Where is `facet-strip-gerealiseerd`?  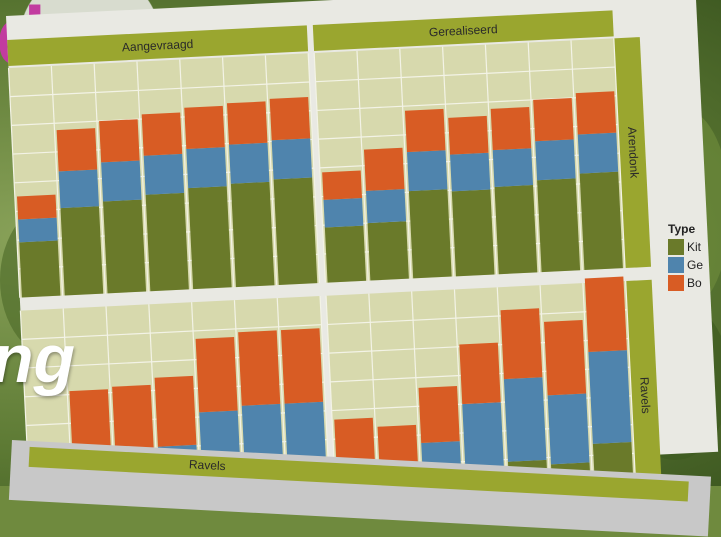 facet-strip-gerealiseerd is located at coordinates (463, 30).